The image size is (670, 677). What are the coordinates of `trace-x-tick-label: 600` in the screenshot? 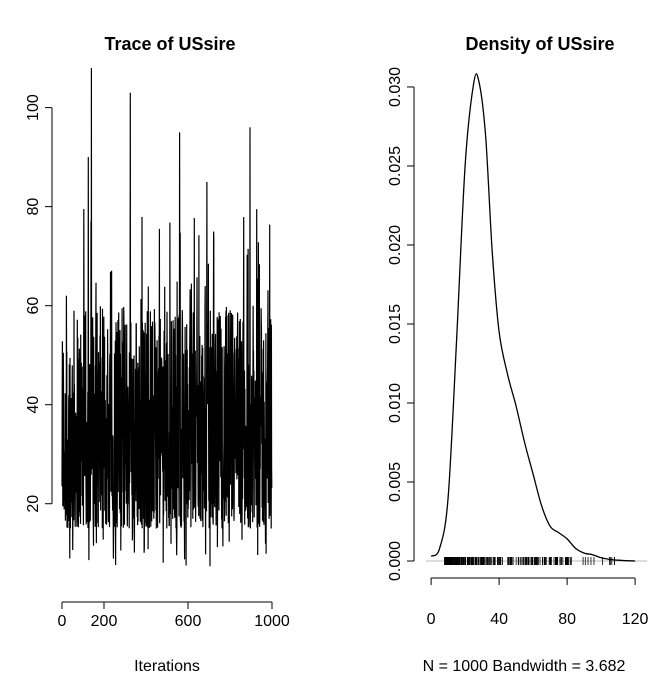 It's located at (188, 621).